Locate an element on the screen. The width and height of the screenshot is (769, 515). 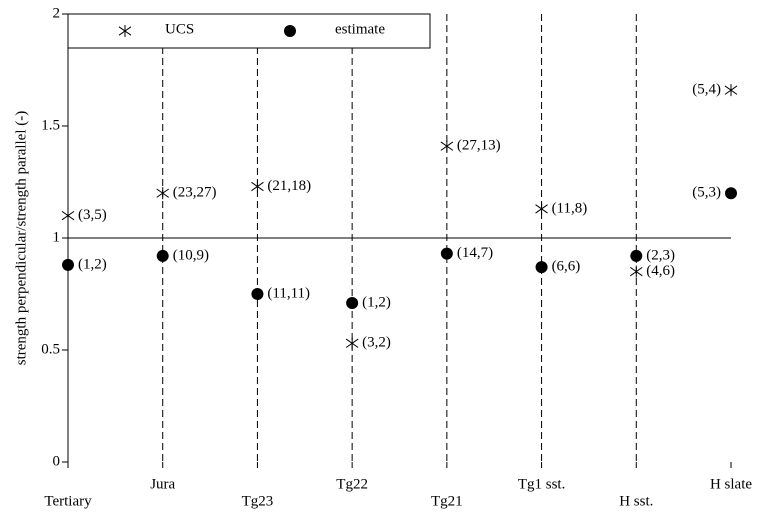
legend-label: estimate is located at coordinates (360, 29).